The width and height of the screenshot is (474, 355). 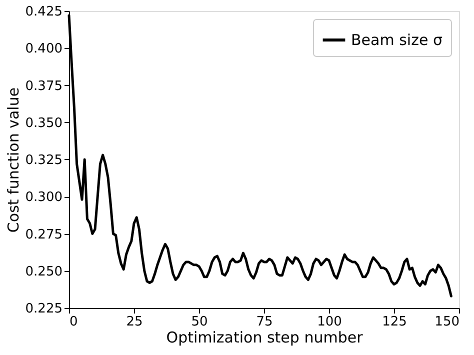 I want to click on y-tick-label: 0.275, so click(x=43, y=234).